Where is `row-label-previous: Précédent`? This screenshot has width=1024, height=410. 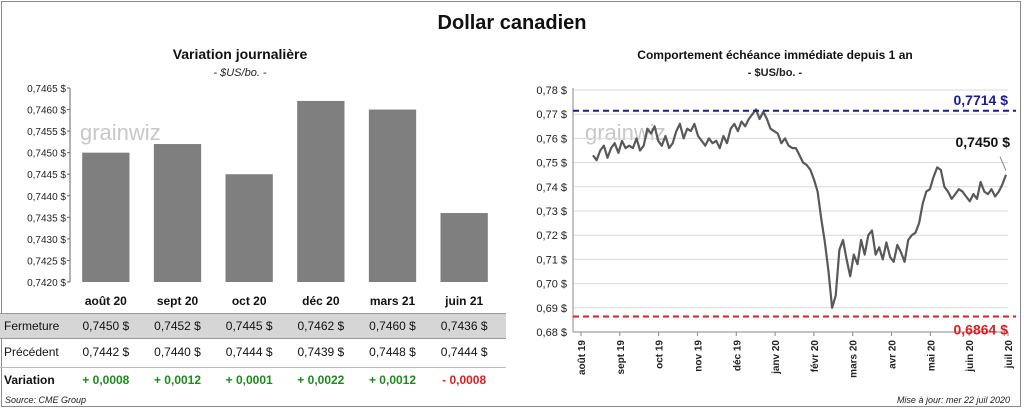
row-label-previous: Précédent is located at coordinates (31, 352).